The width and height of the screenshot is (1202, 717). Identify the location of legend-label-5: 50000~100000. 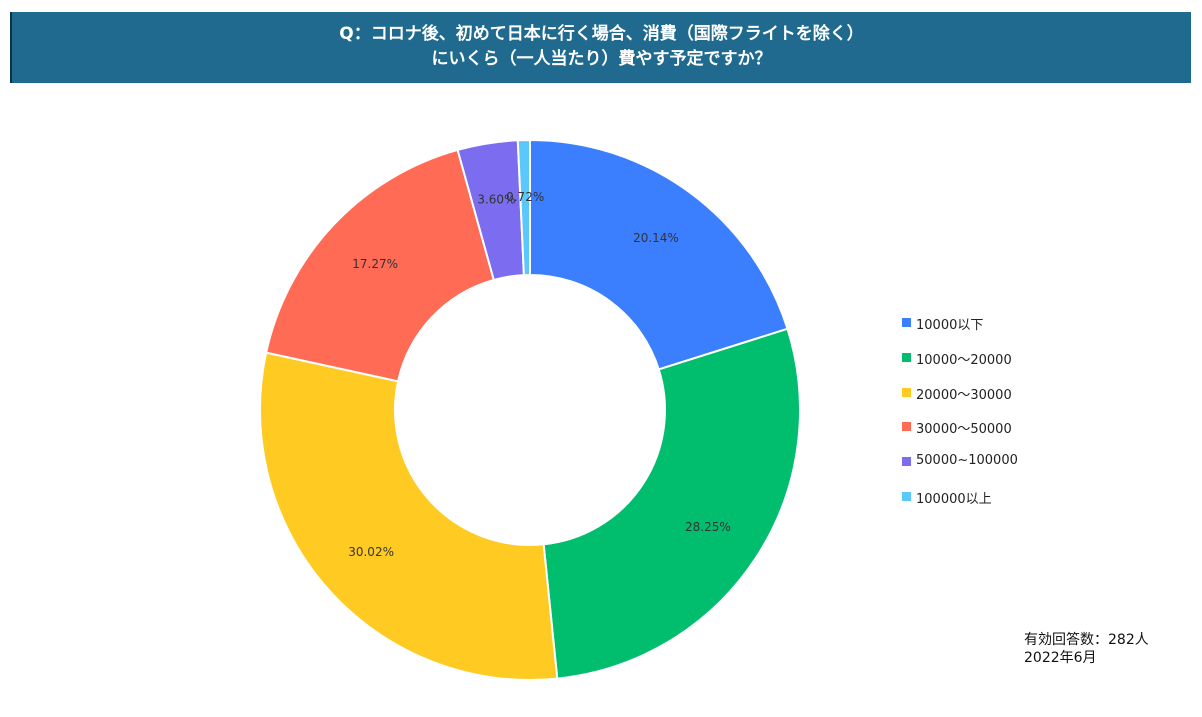
(967, 461).